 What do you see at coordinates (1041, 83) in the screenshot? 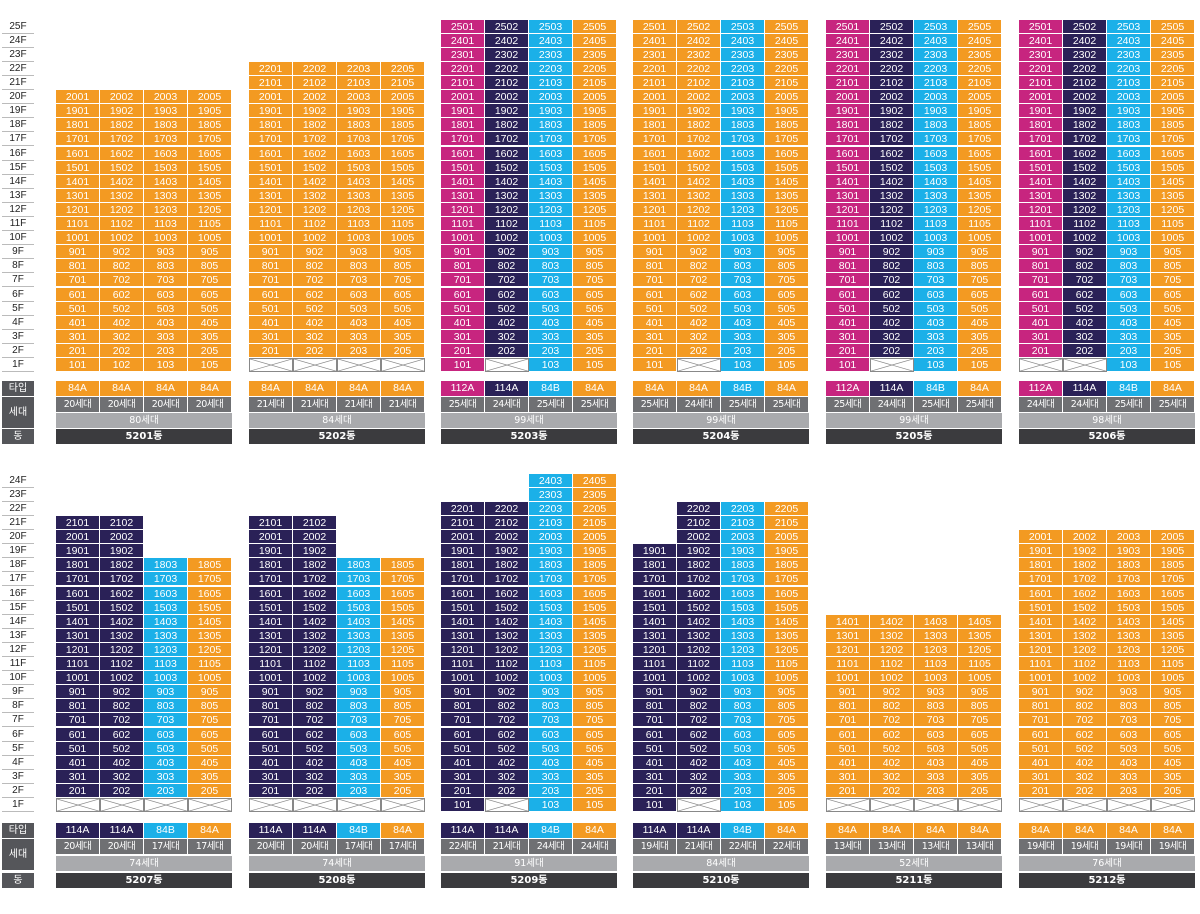
I see `unit-cell: 2101` at bounding box center [1041, 83].